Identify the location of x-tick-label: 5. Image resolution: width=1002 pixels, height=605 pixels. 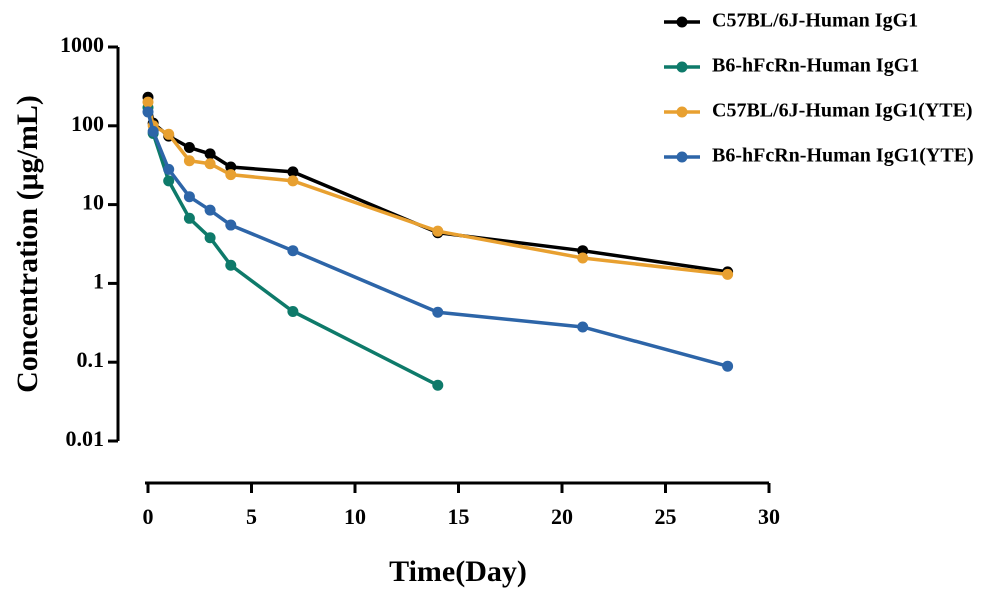
(251, 516).